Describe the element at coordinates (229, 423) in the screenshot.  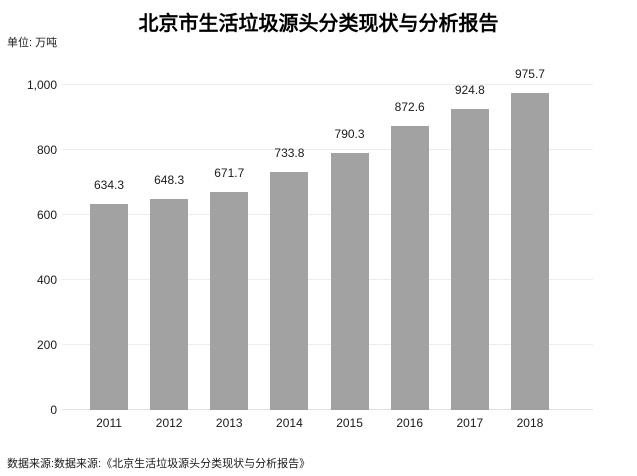
I see `x-axis-tick-label: 2013` at that location.